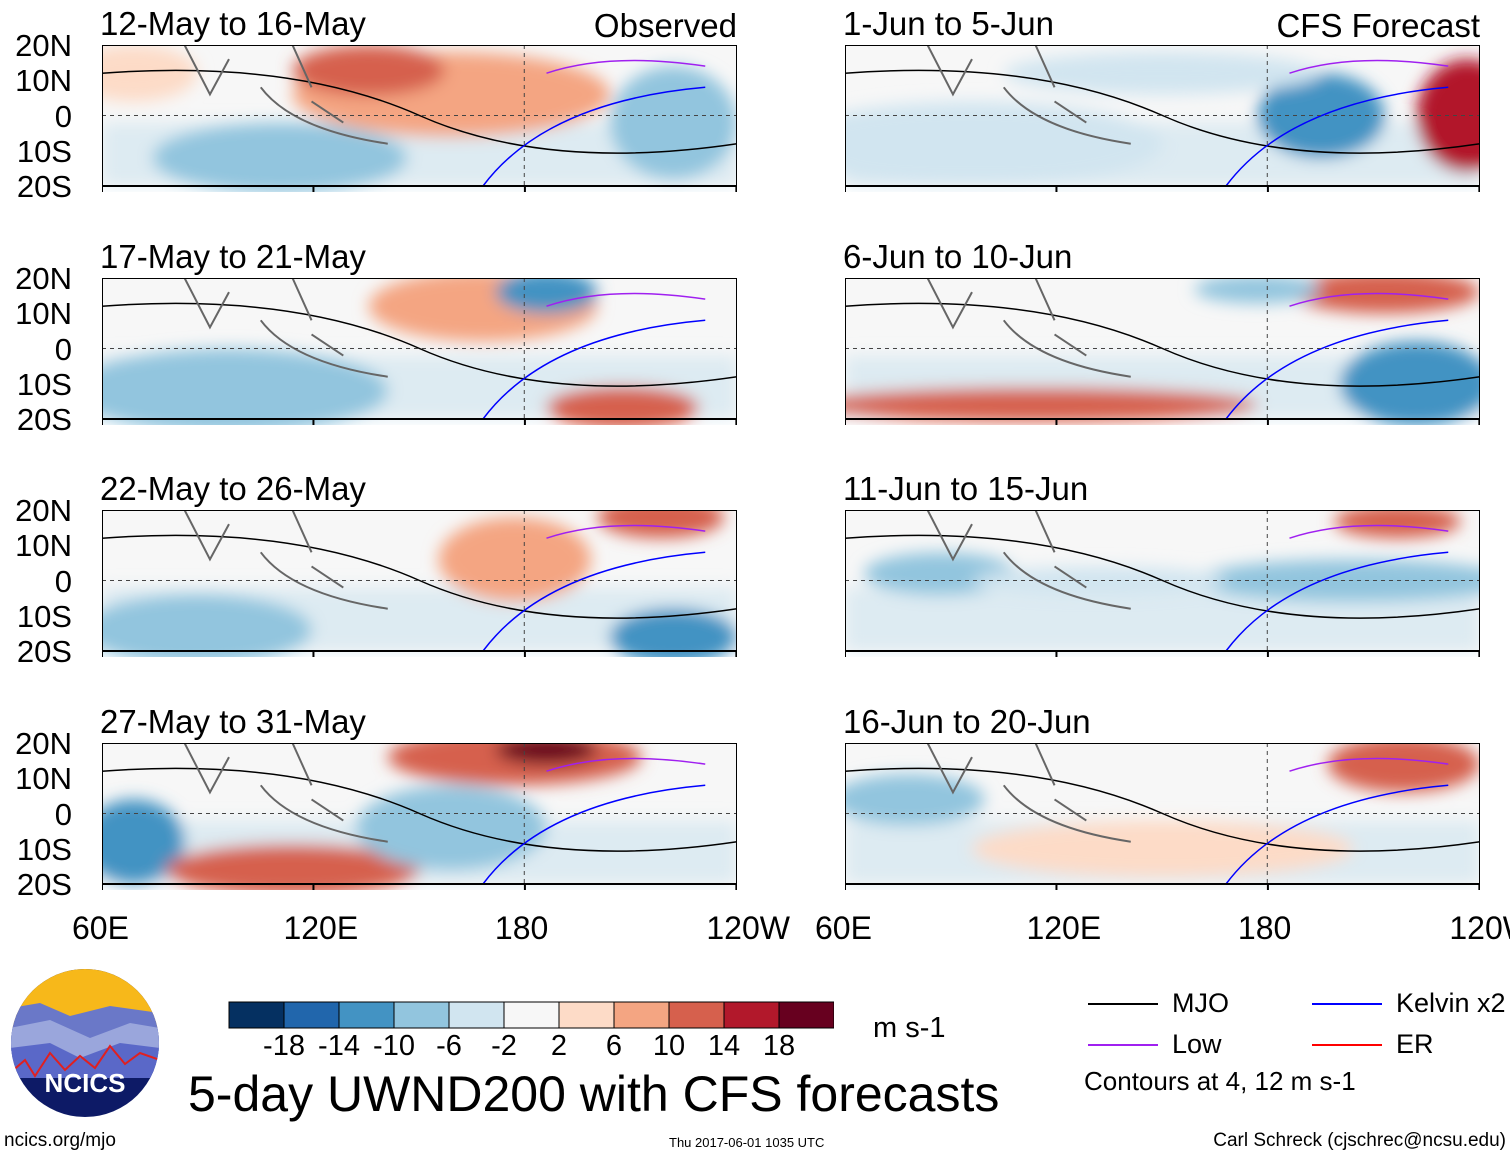 This screenshot has width=1510, height=1158. What do you see at coordinates (233, 721) in the screenshot?
I see `panel-title: 27-May to 31-May` at bounding box center [233, 721].